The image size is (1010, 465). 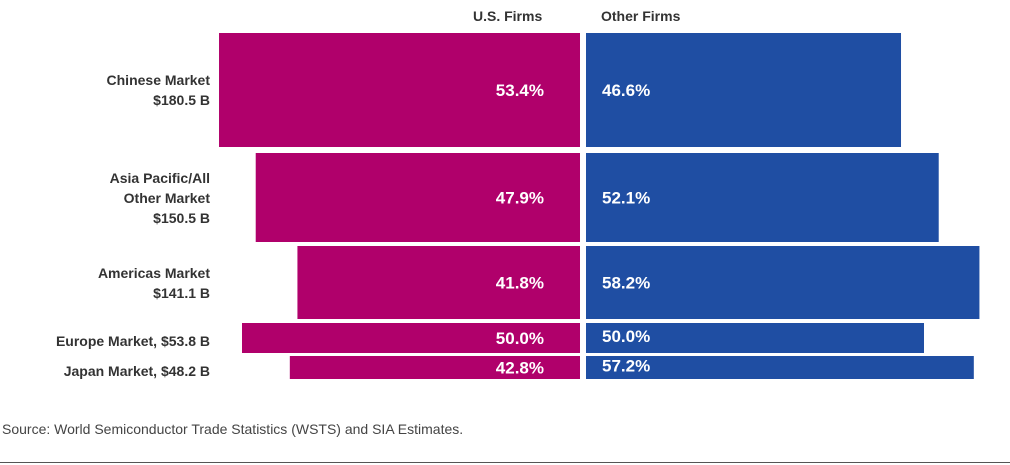 I want to click on category-label-line: $141.1 B, so click(x=181, y=292).